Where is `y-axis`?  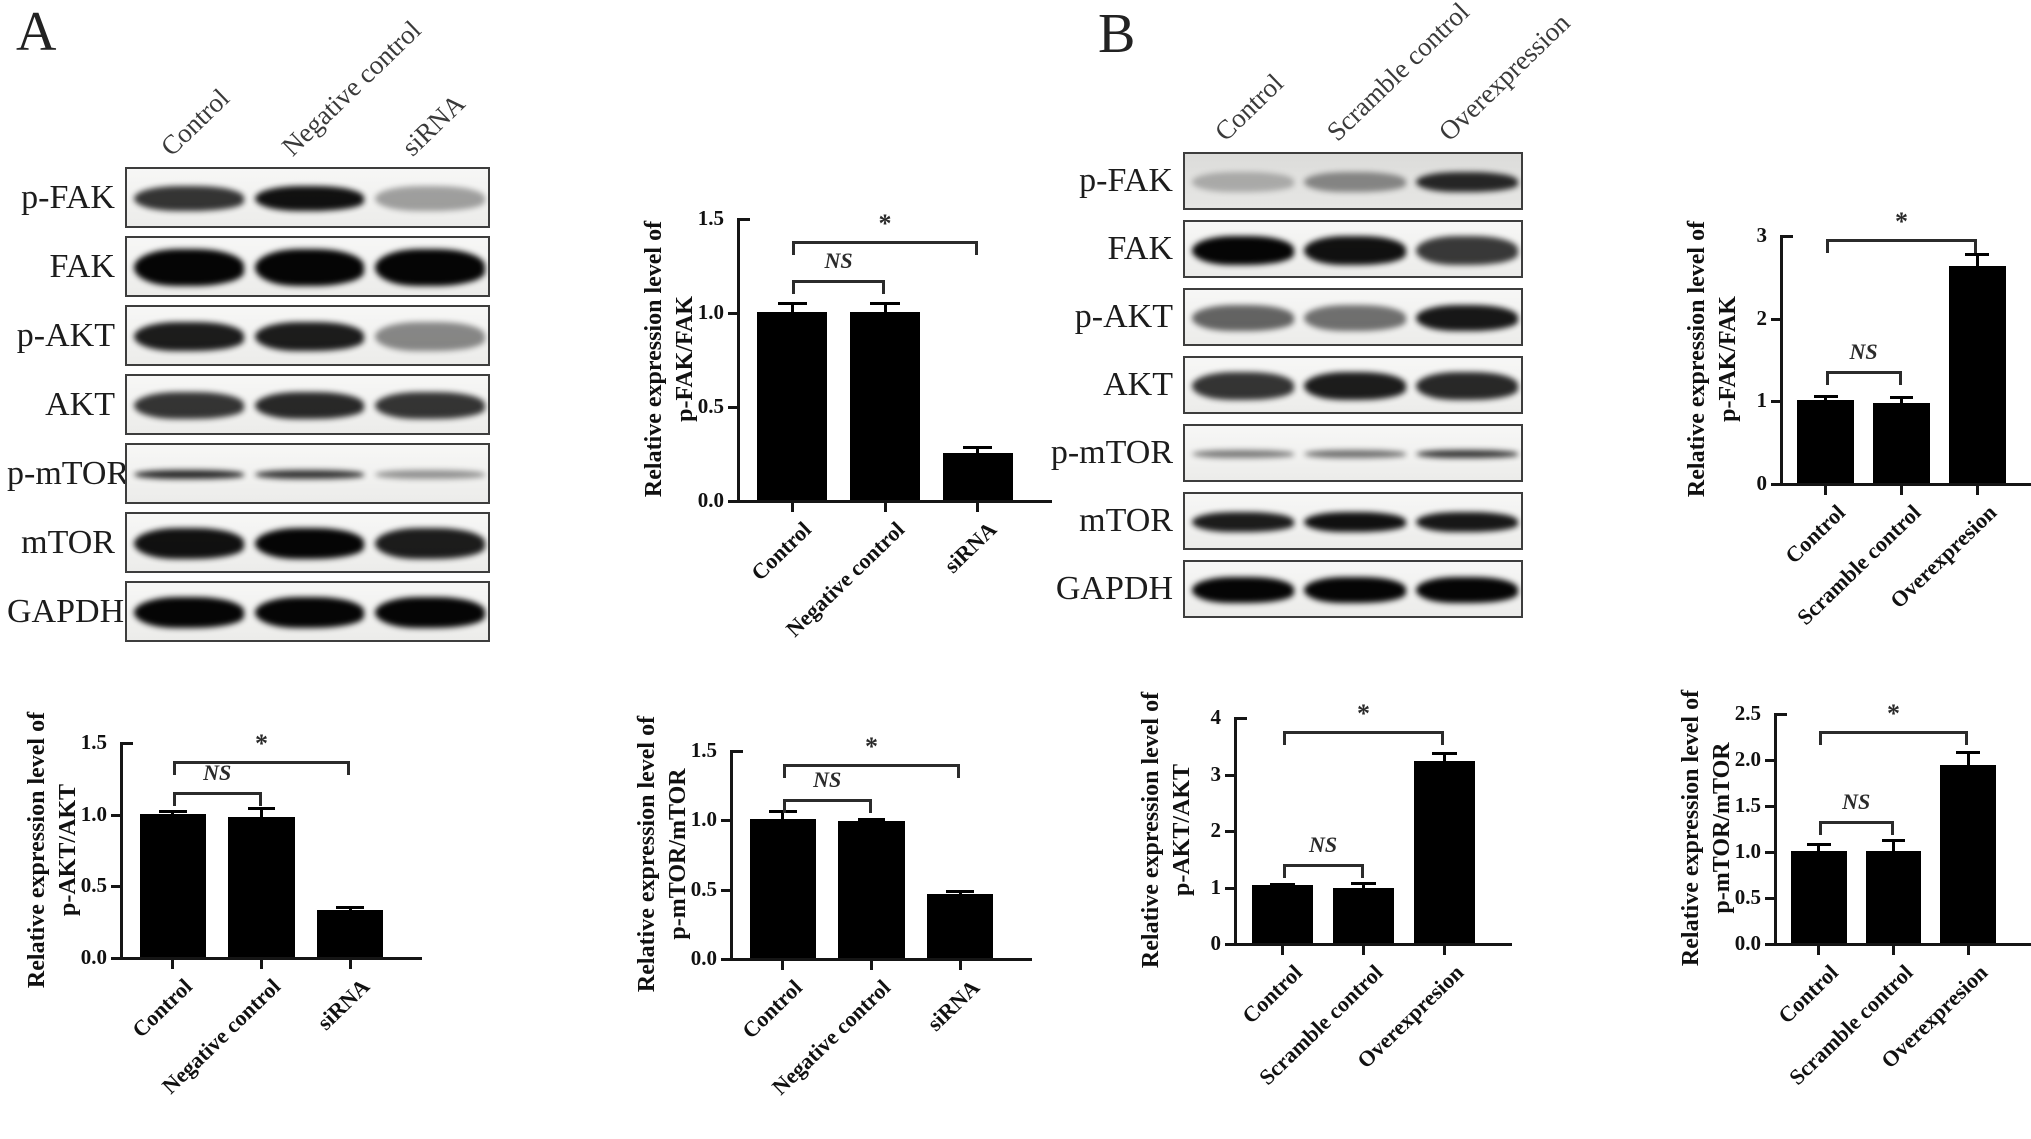 y-axis is located at coordinates (731, 855).